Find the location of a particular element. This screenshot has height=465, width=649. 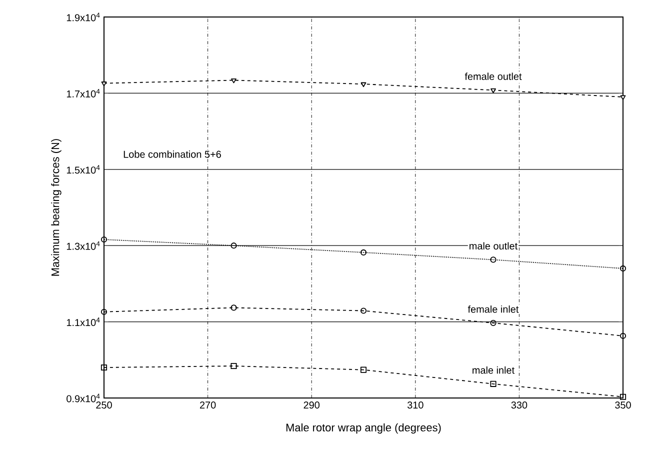

x-axis-title: Male rotor wrap angle (degrees) is located at coordinates (363, 428).